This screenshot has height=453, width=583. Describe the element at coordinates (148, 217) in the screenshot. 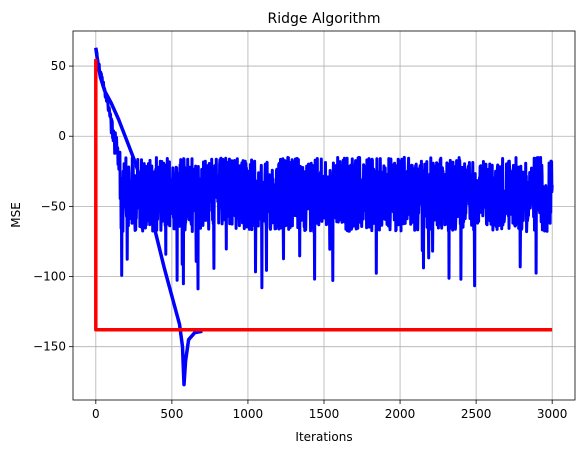

I see `series-smooth-line` at that location.